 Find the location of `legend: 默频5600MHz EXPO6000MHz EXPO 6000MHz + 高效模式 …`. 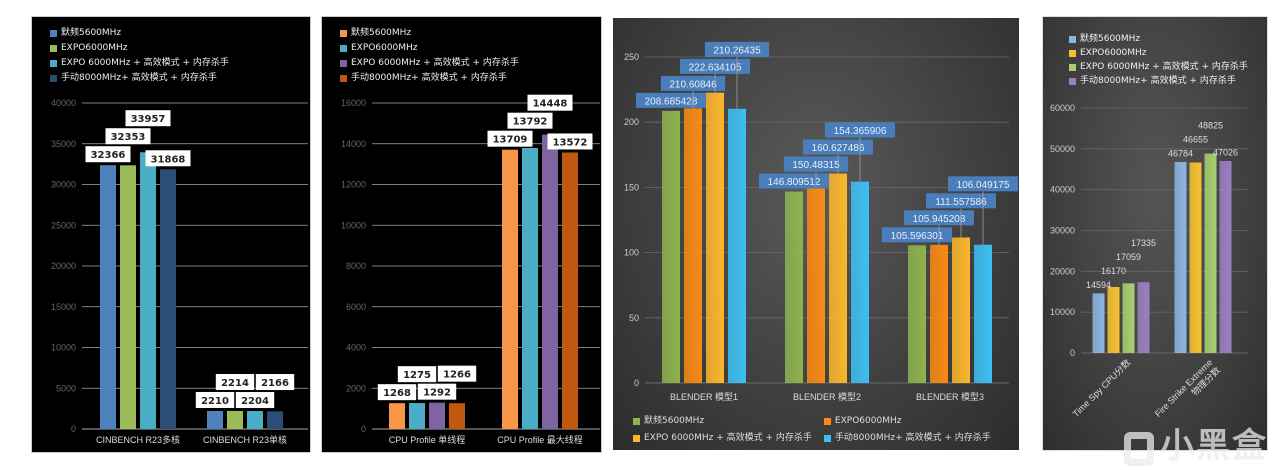

legend: 默频5600MHz EXPO6000MHz EXPO 6000MHz + 高效模式 … is located at coordinates (139, 56).